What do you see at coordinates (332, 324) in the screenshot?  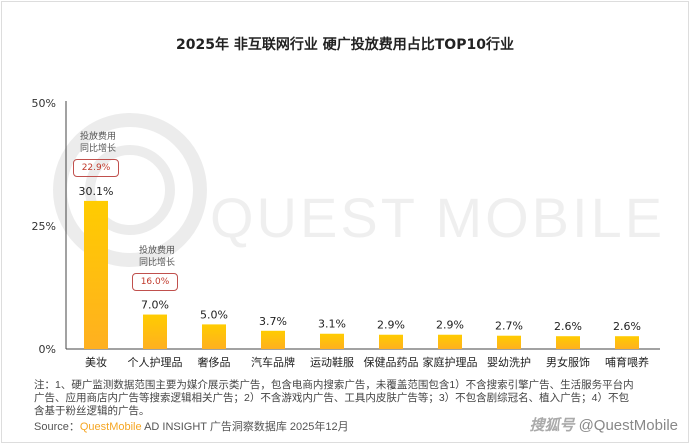 I see `value-label: 3.1%` at bounding box center [332, 324].